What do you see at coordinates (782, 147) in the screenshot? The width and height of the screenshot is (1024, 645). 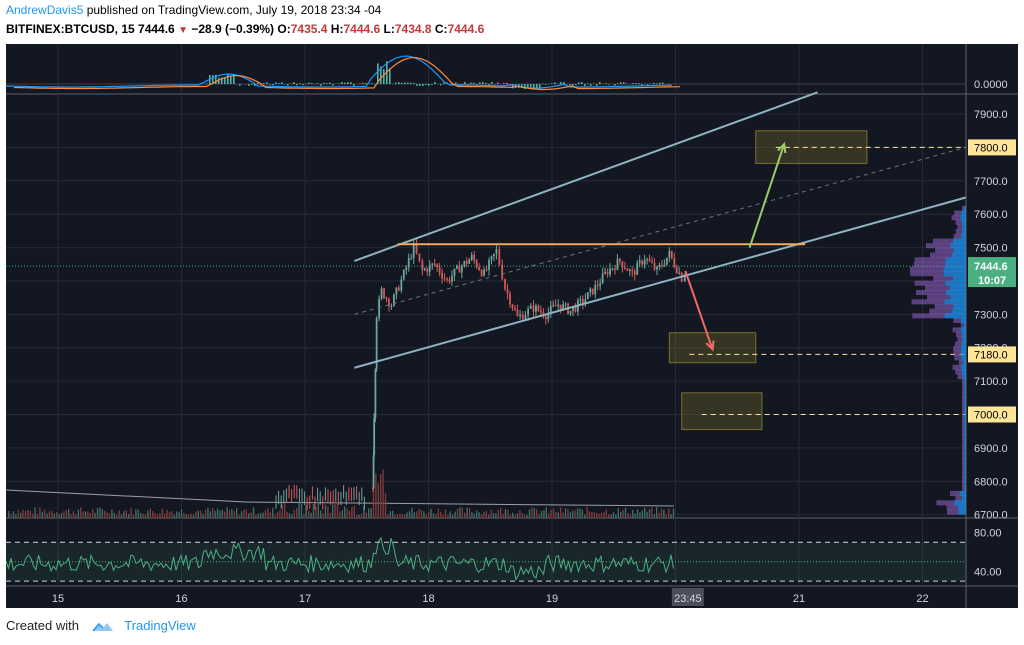 I see `up-target-arrow-head` at bounding box center [782, 147].